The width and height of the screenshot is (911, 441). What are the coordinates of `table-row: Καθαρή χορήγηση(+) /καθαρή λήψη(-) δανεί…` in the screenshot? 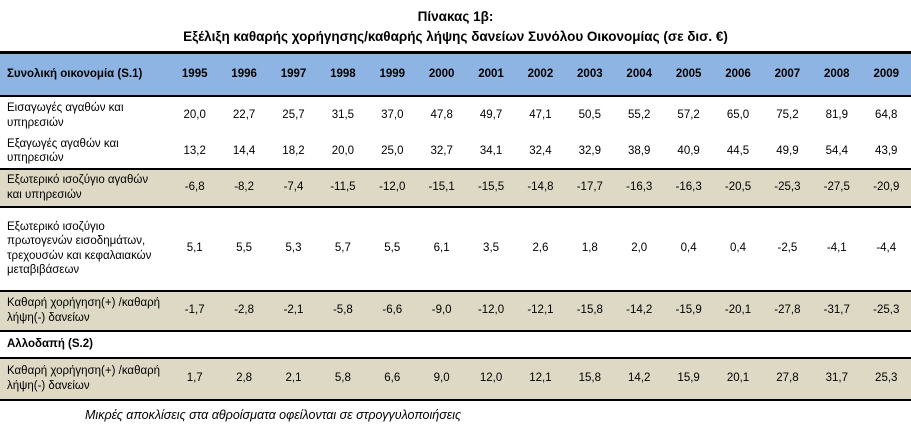 It's located at (455, 378).